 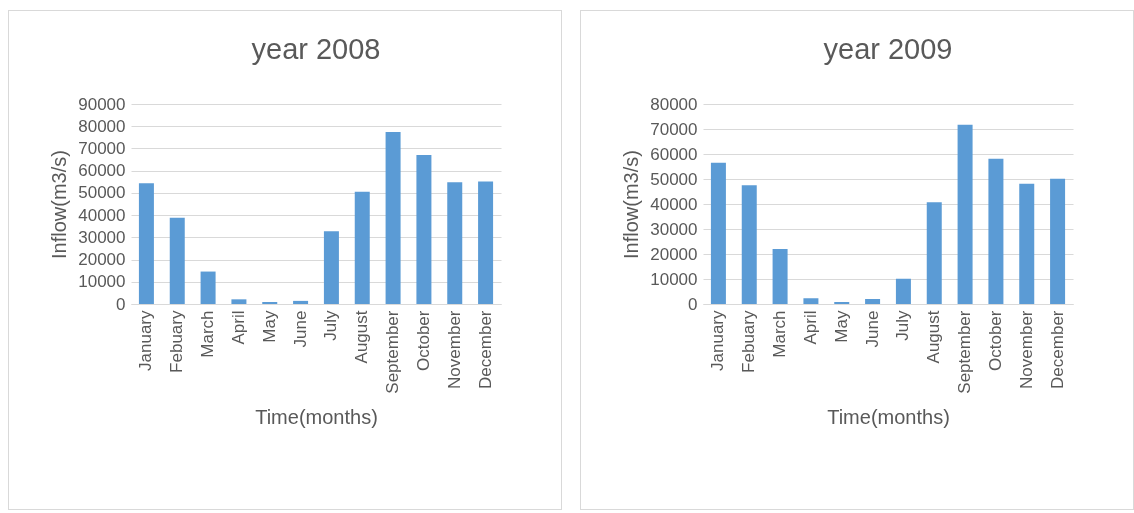 What do you see at coordinates (102, 104) in the screenshot?
I see `y-tick-label: 90000` at bounding box center [102, 104].